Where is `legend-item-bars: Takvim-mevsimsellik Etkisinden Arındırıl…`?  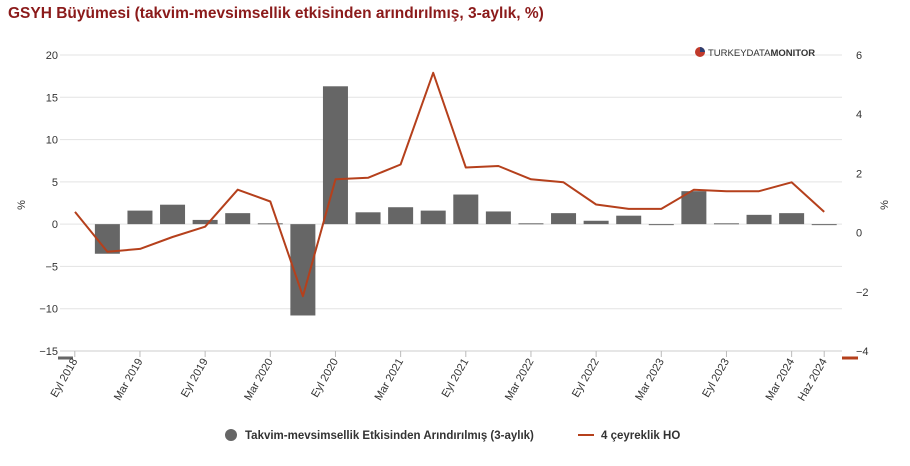
legend-item-bars: Takvim-mevsimsellik Etkisinden Arındırıl… is located at coordinates (379, 435).